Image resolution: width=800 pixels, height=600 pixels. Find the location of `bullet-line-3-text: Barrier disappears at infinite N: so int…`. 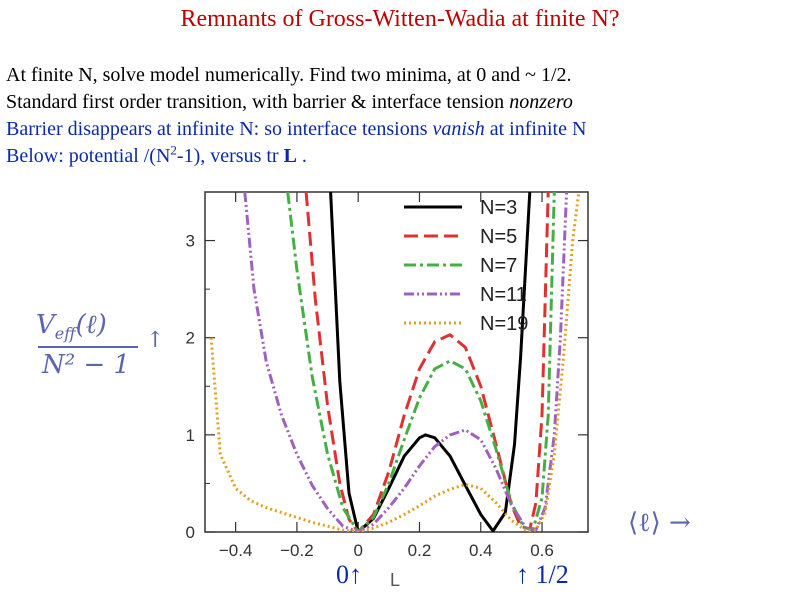

bullet-line-3-text: Barrier disappears at infinite N: so int… is located at coordinates (219, 129).